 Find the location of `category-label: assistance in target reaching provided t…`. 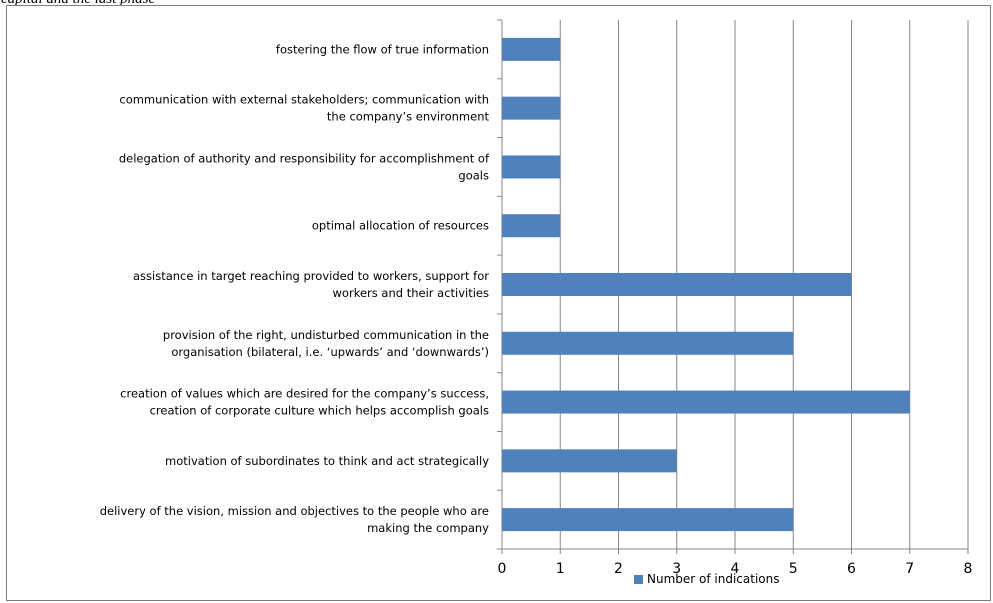

category-label: assistance in target reaching provided t… is located at coordinates (311, 284).